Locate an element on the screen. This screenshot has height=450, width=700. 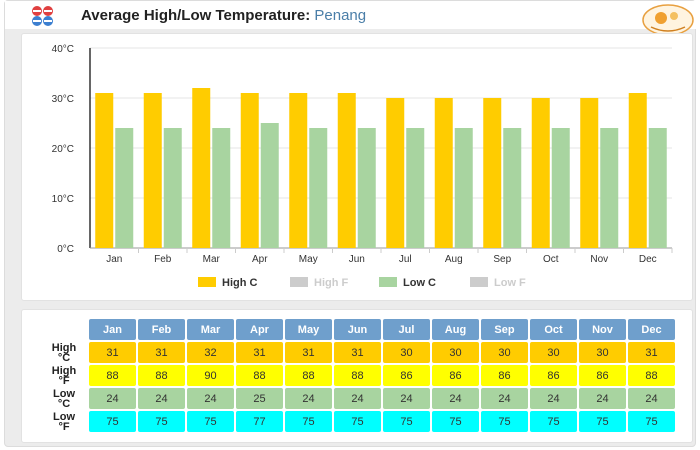
bar-low-c-nov is located at coordinates (609, 188).